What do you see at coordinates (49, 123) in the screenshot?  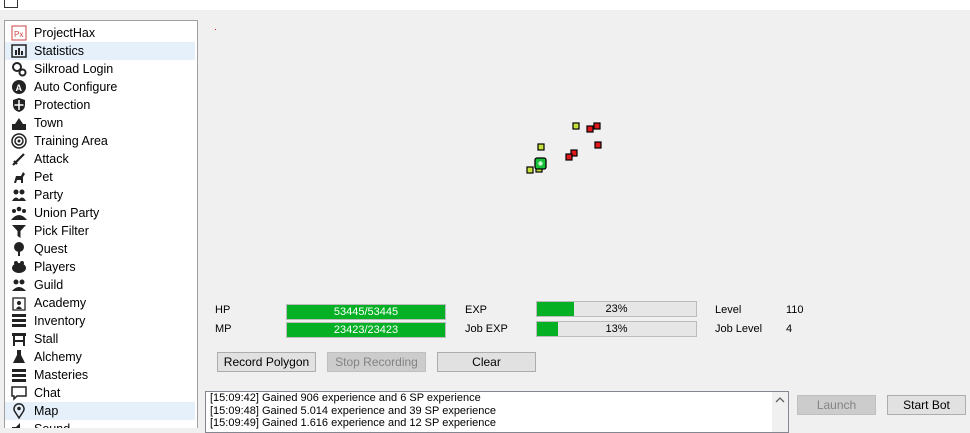 I see `sidebar-item-label: Town` at bounding box center [49, 123].